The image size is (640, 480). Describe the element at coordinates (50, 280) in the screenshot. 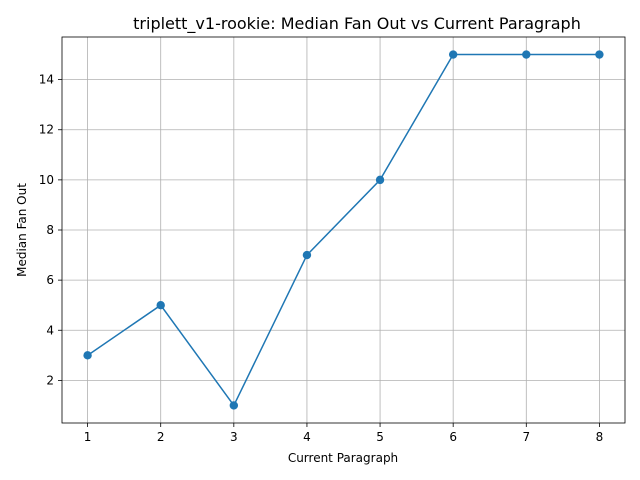

I see `y-tick-label: 6` at that location.